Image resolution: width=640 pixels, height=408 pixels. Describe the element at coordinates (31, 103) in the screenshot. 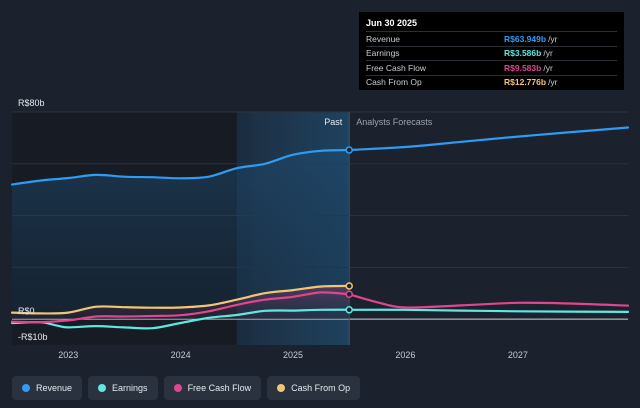

I see `y-label-top: R$80b` at that location.